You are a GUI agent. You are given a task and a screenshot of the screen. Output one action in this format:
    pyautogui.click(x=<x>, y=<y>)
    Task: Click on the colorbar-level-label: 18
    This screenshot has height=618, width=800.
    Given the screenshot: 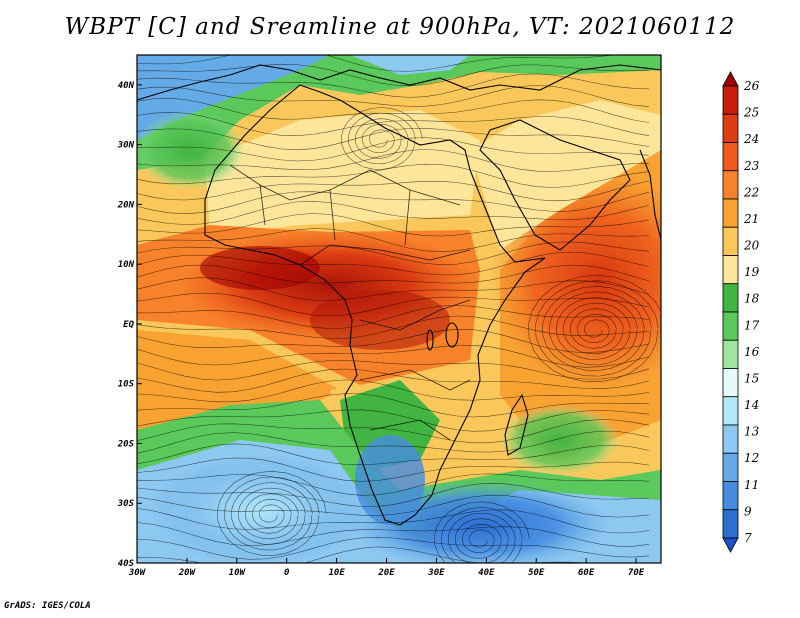 What is the action you would take?
    pyautogui.click(x=752, y=299)
    